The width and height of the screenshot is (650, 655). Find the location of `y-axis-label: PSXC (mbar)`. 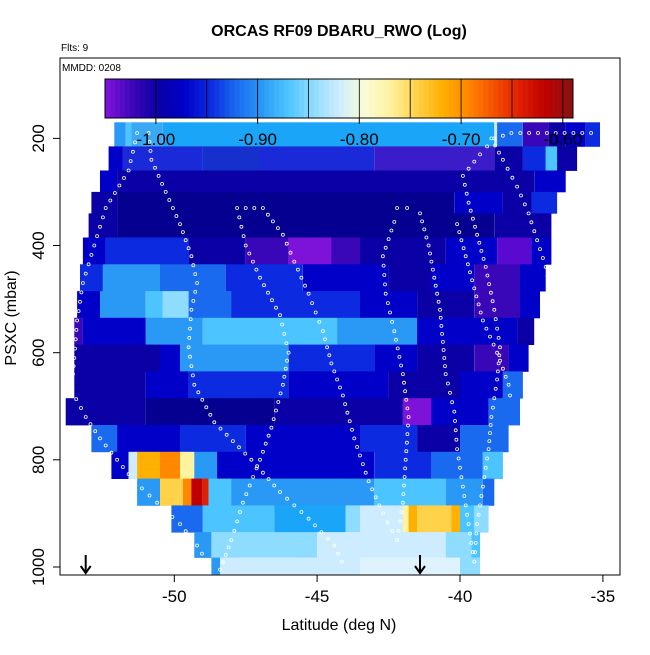

y-axis-label: PSXC (mbar) is located at coordinates (11, 317).